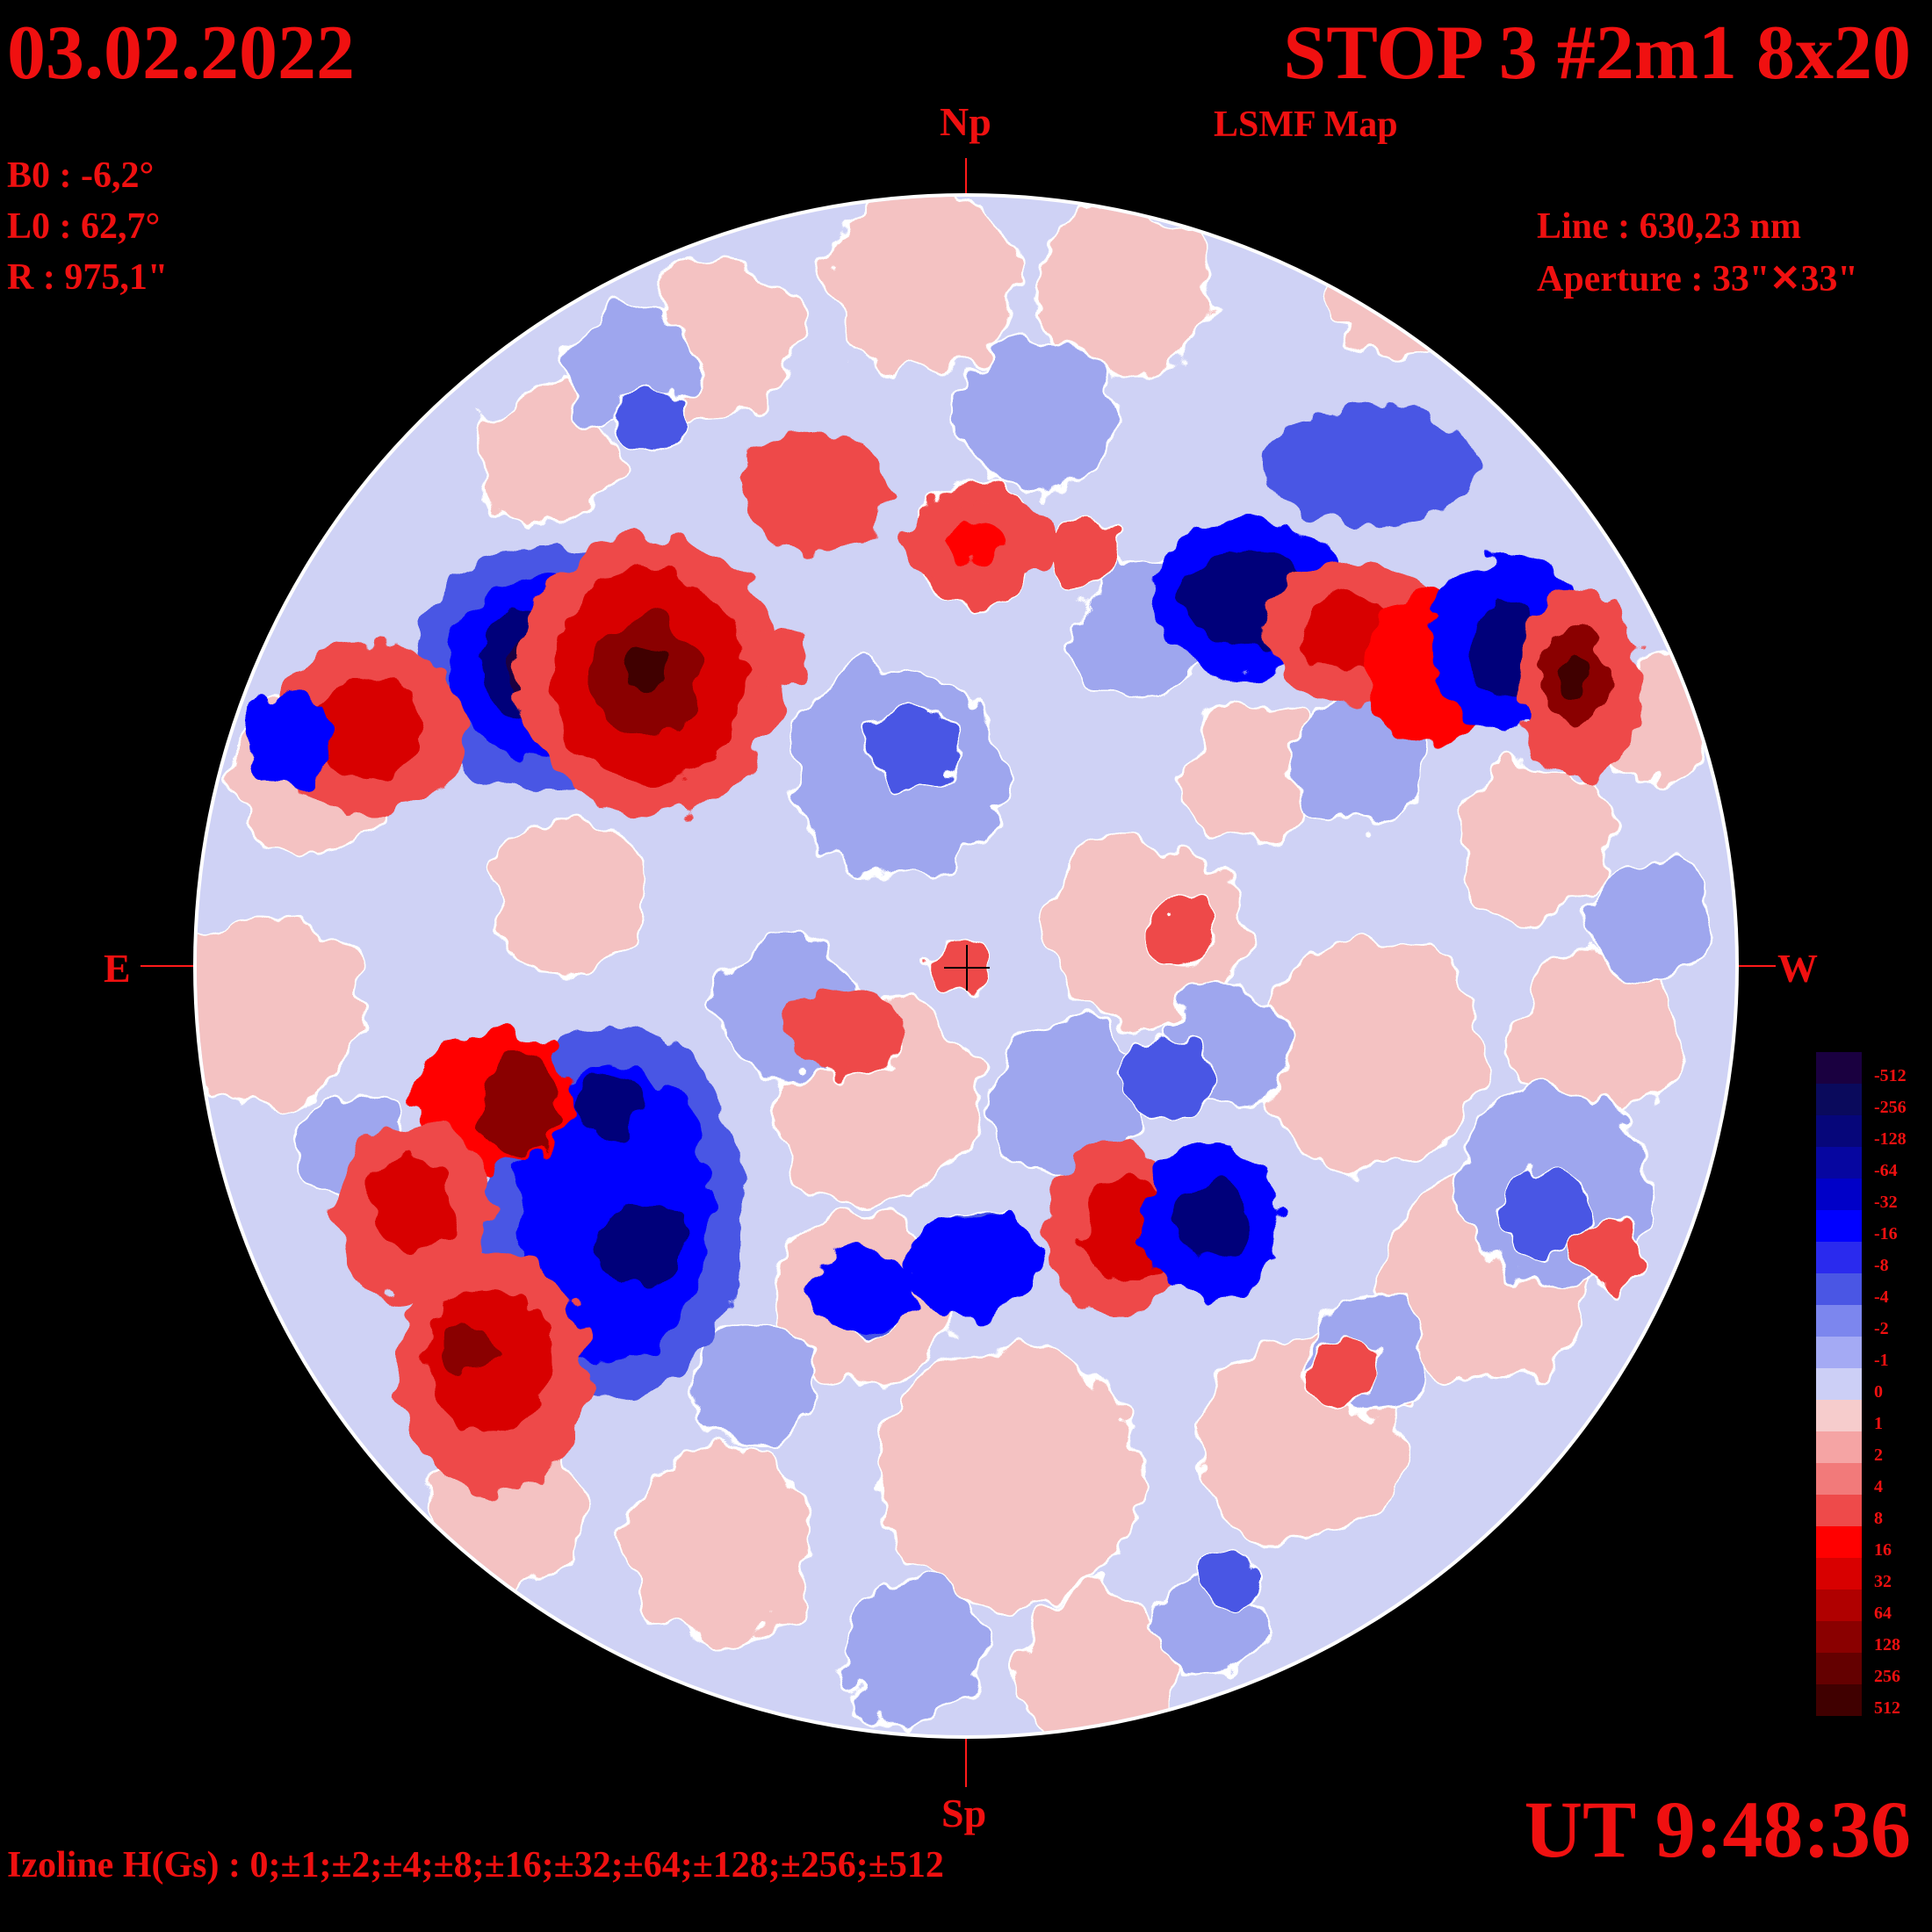  I want to click on legend-level-label: -128, so click(1891, 1139).